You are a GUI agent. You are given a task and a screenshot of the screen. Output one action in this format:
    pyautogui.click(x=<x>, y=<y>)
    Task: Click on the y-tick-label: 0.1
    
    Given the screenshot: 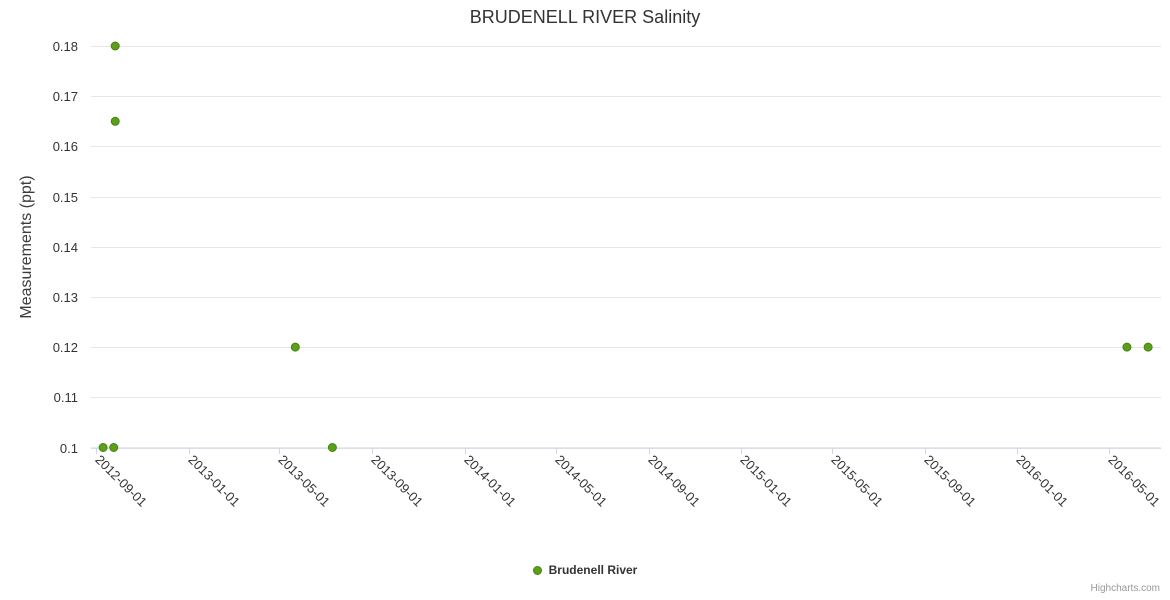 What is the action you would take?
    pyautogui.click(x=69, y=448)
    